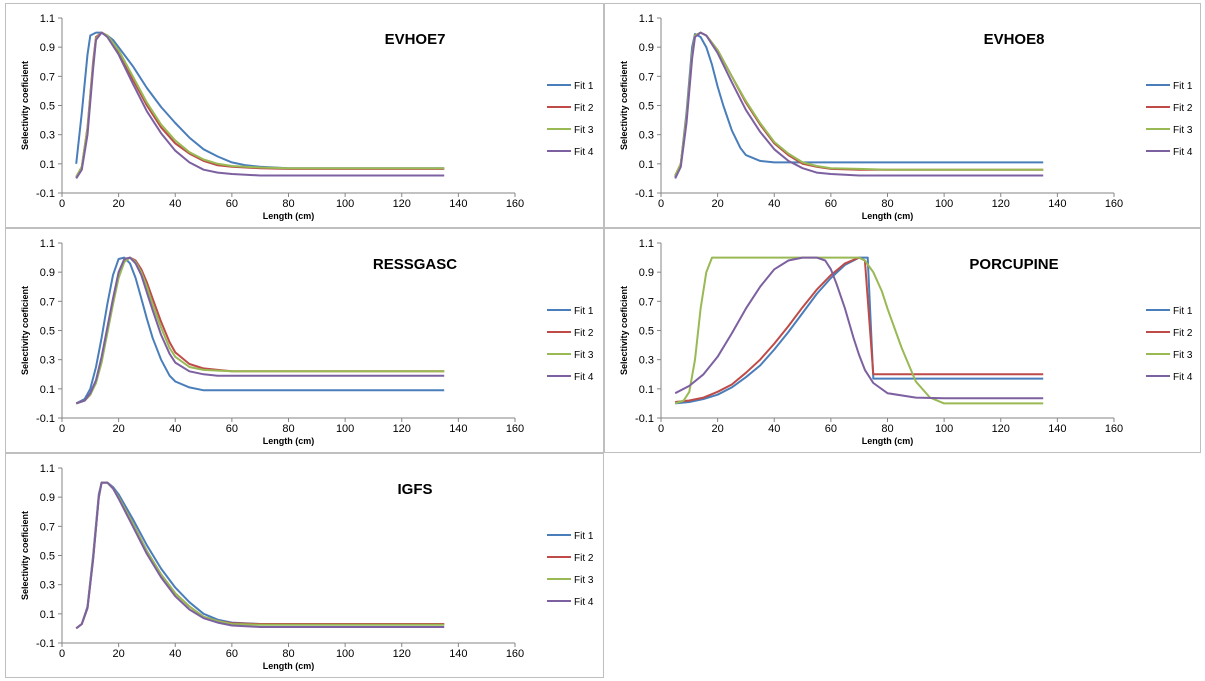  I want to click on chart-title: PORCUPINE, so click(1013, 264).